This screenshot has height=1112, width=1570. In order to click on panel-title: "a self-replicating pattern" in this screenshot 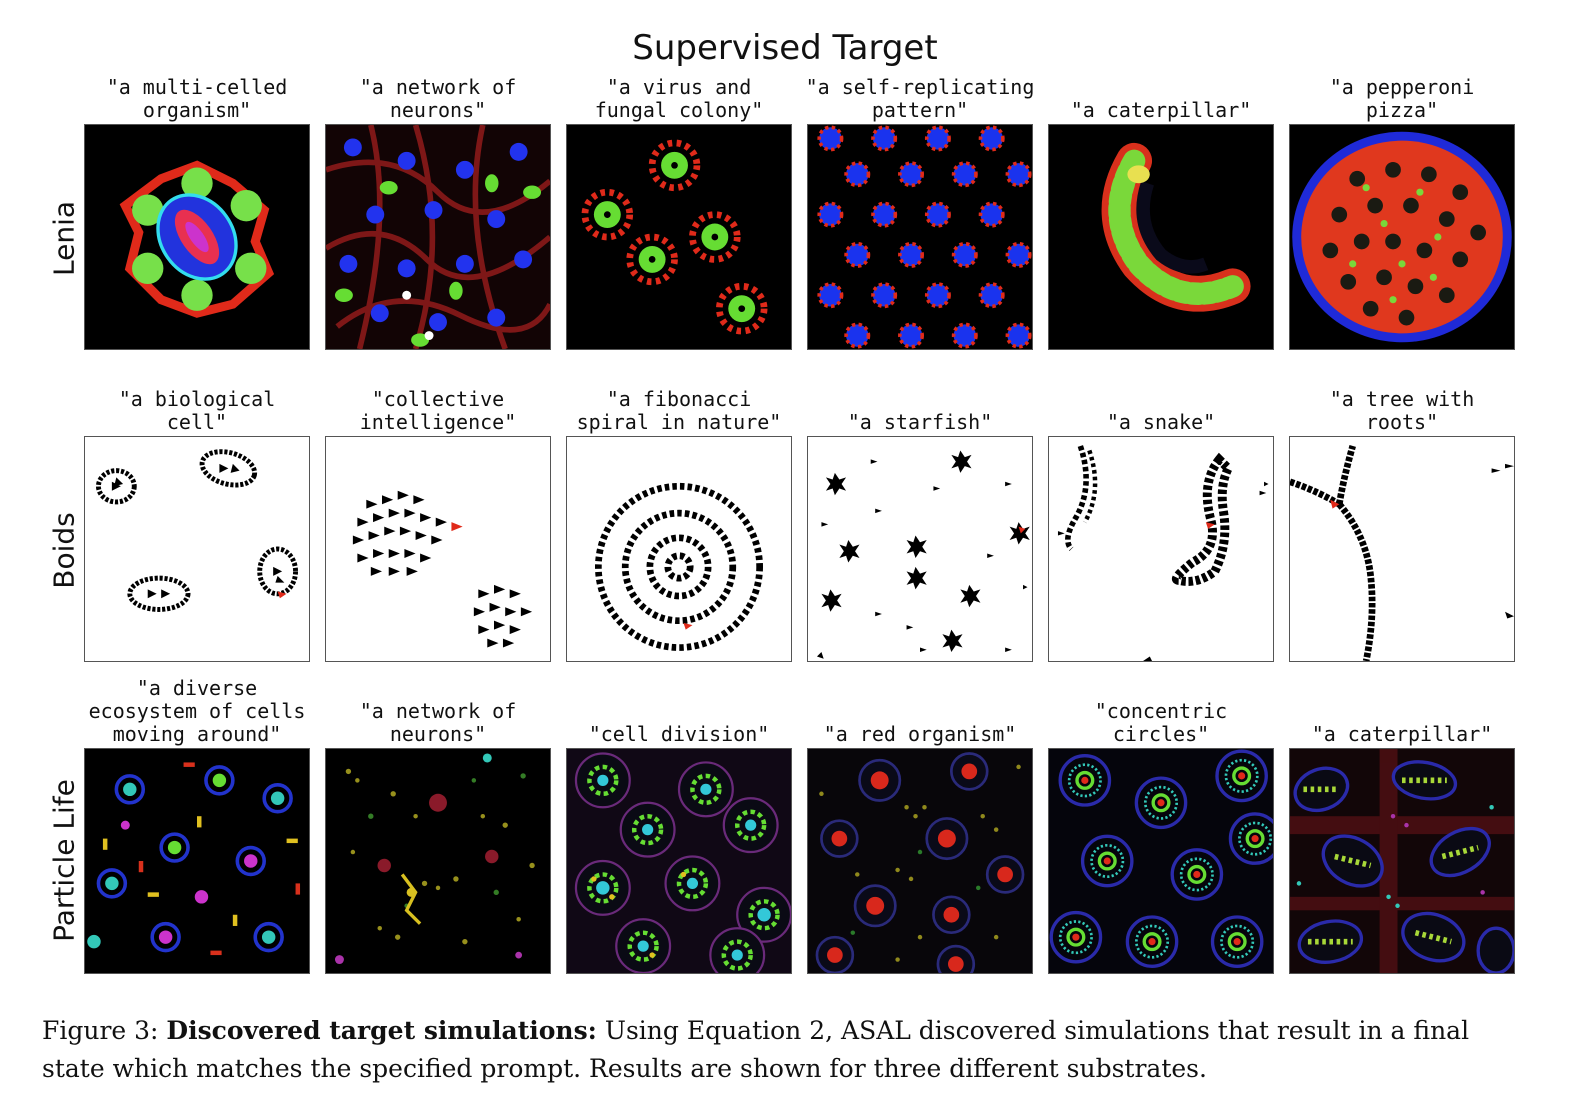, I will do `click(920, 98)`.